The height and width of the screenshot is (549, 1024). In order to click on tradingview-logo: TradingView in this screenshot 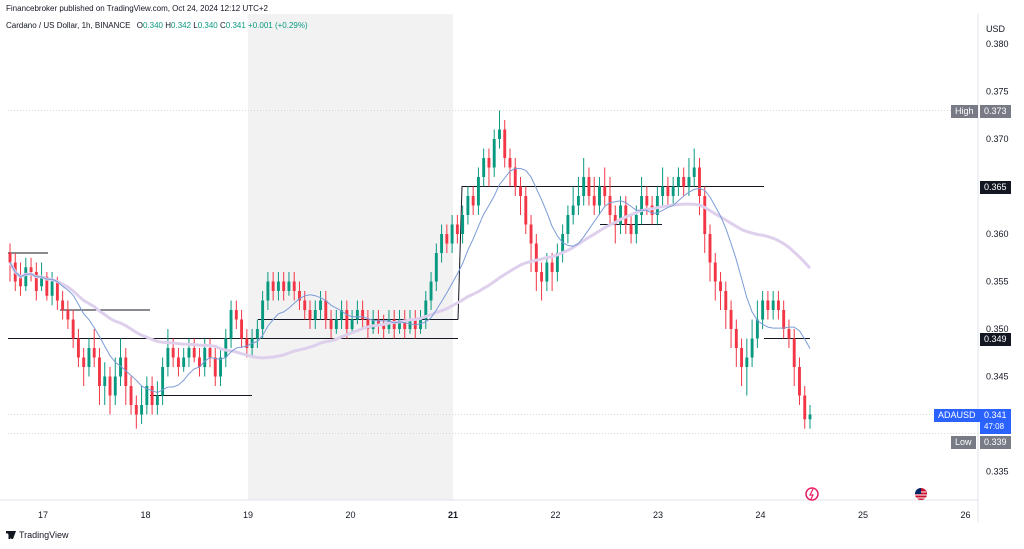, I will do `click(37, 535)`.